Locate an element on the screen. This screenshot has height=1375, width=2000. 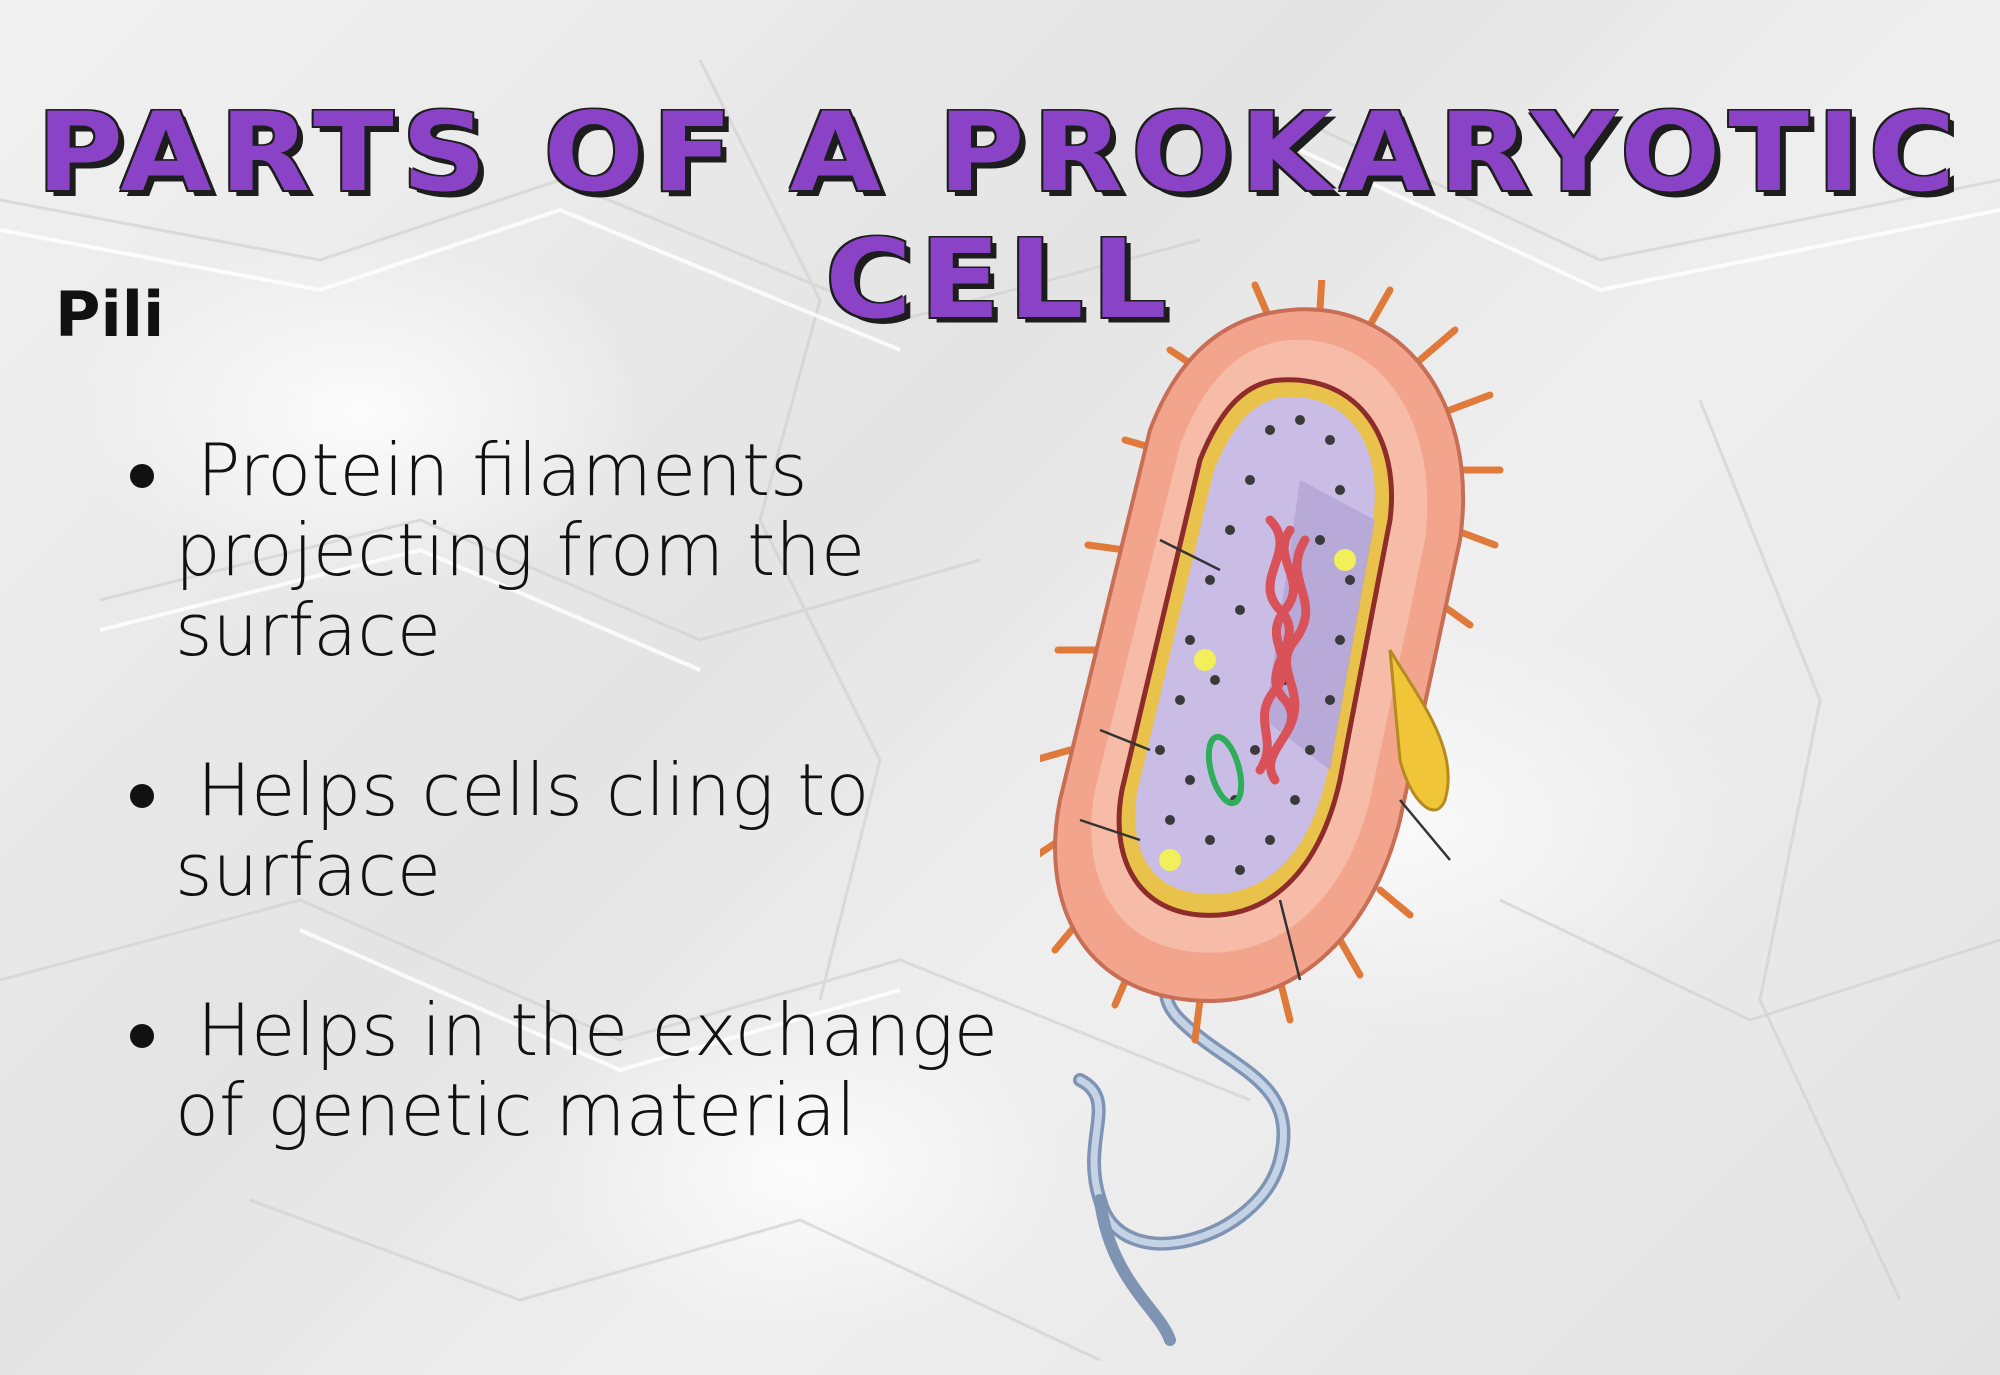
nucleoid is located at coordinates (1283, 650).